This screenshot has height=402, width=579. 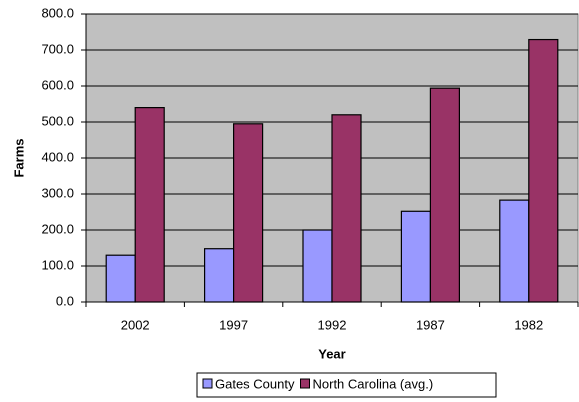 I want to click on x-tick-label: 1992, so click(x=332, y=324).